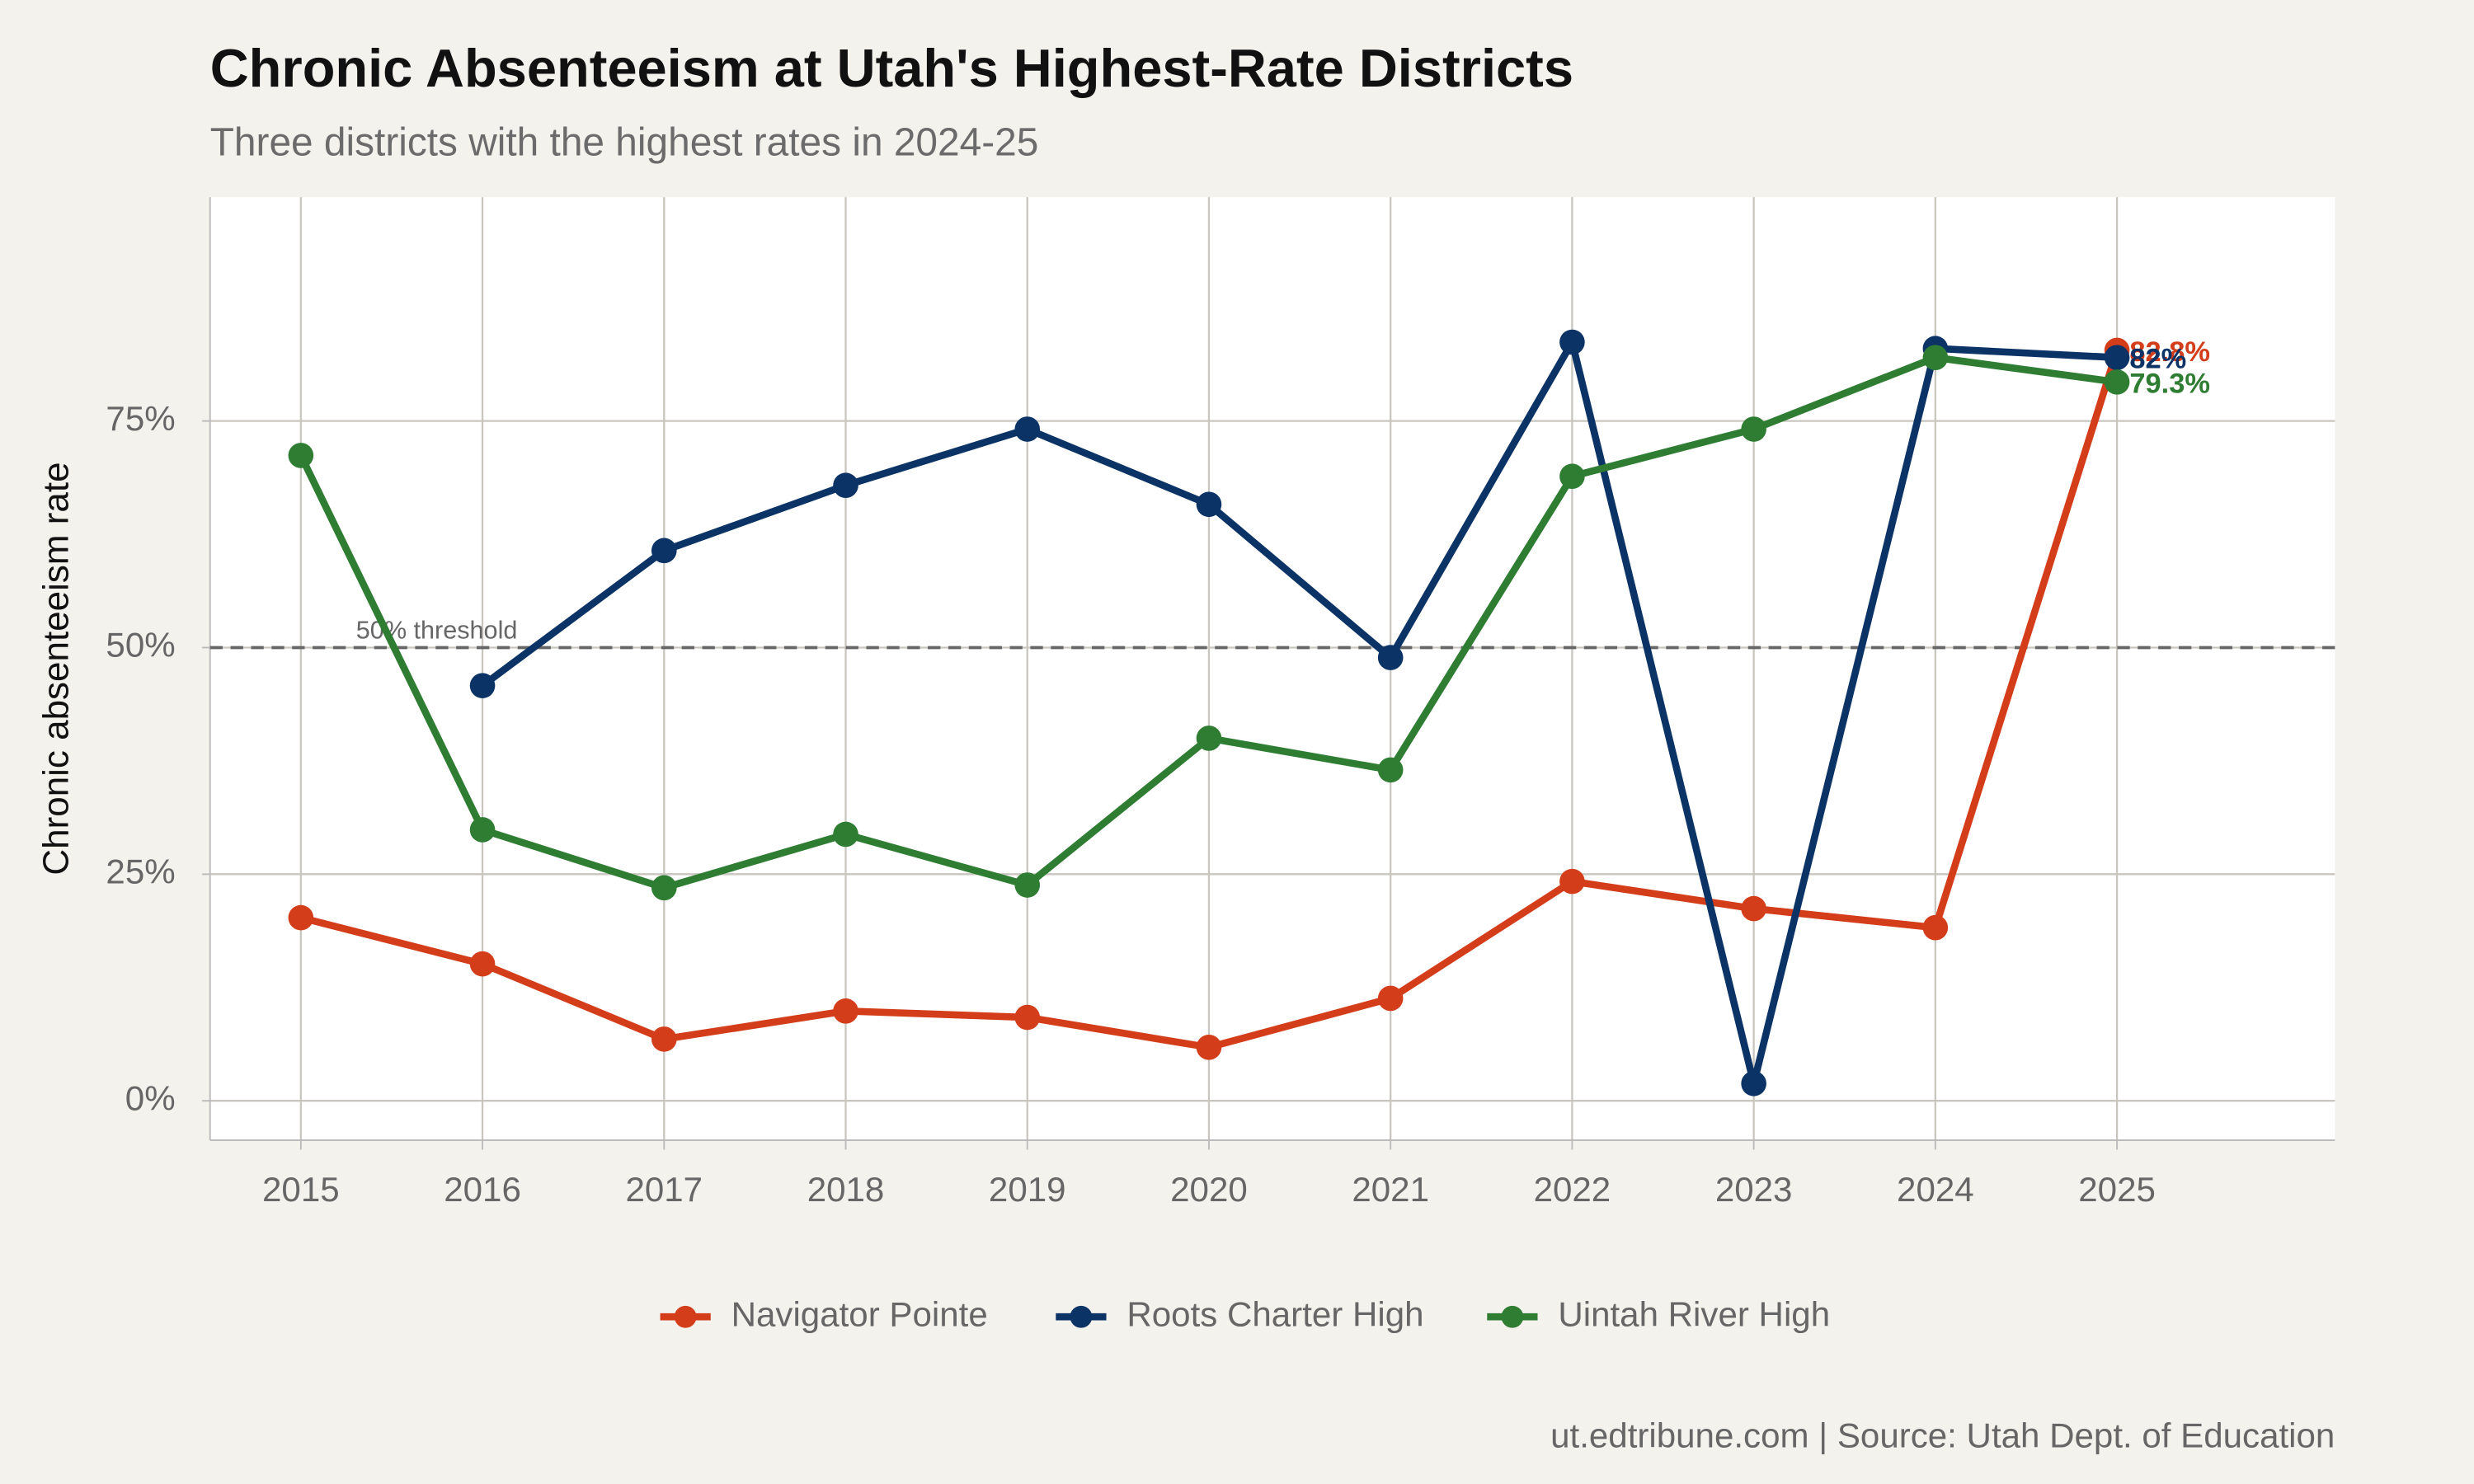  Describe the element at coordinates (859, 1313) in the screenshot. I see `legend-label: Navigator Pointe` at that location.